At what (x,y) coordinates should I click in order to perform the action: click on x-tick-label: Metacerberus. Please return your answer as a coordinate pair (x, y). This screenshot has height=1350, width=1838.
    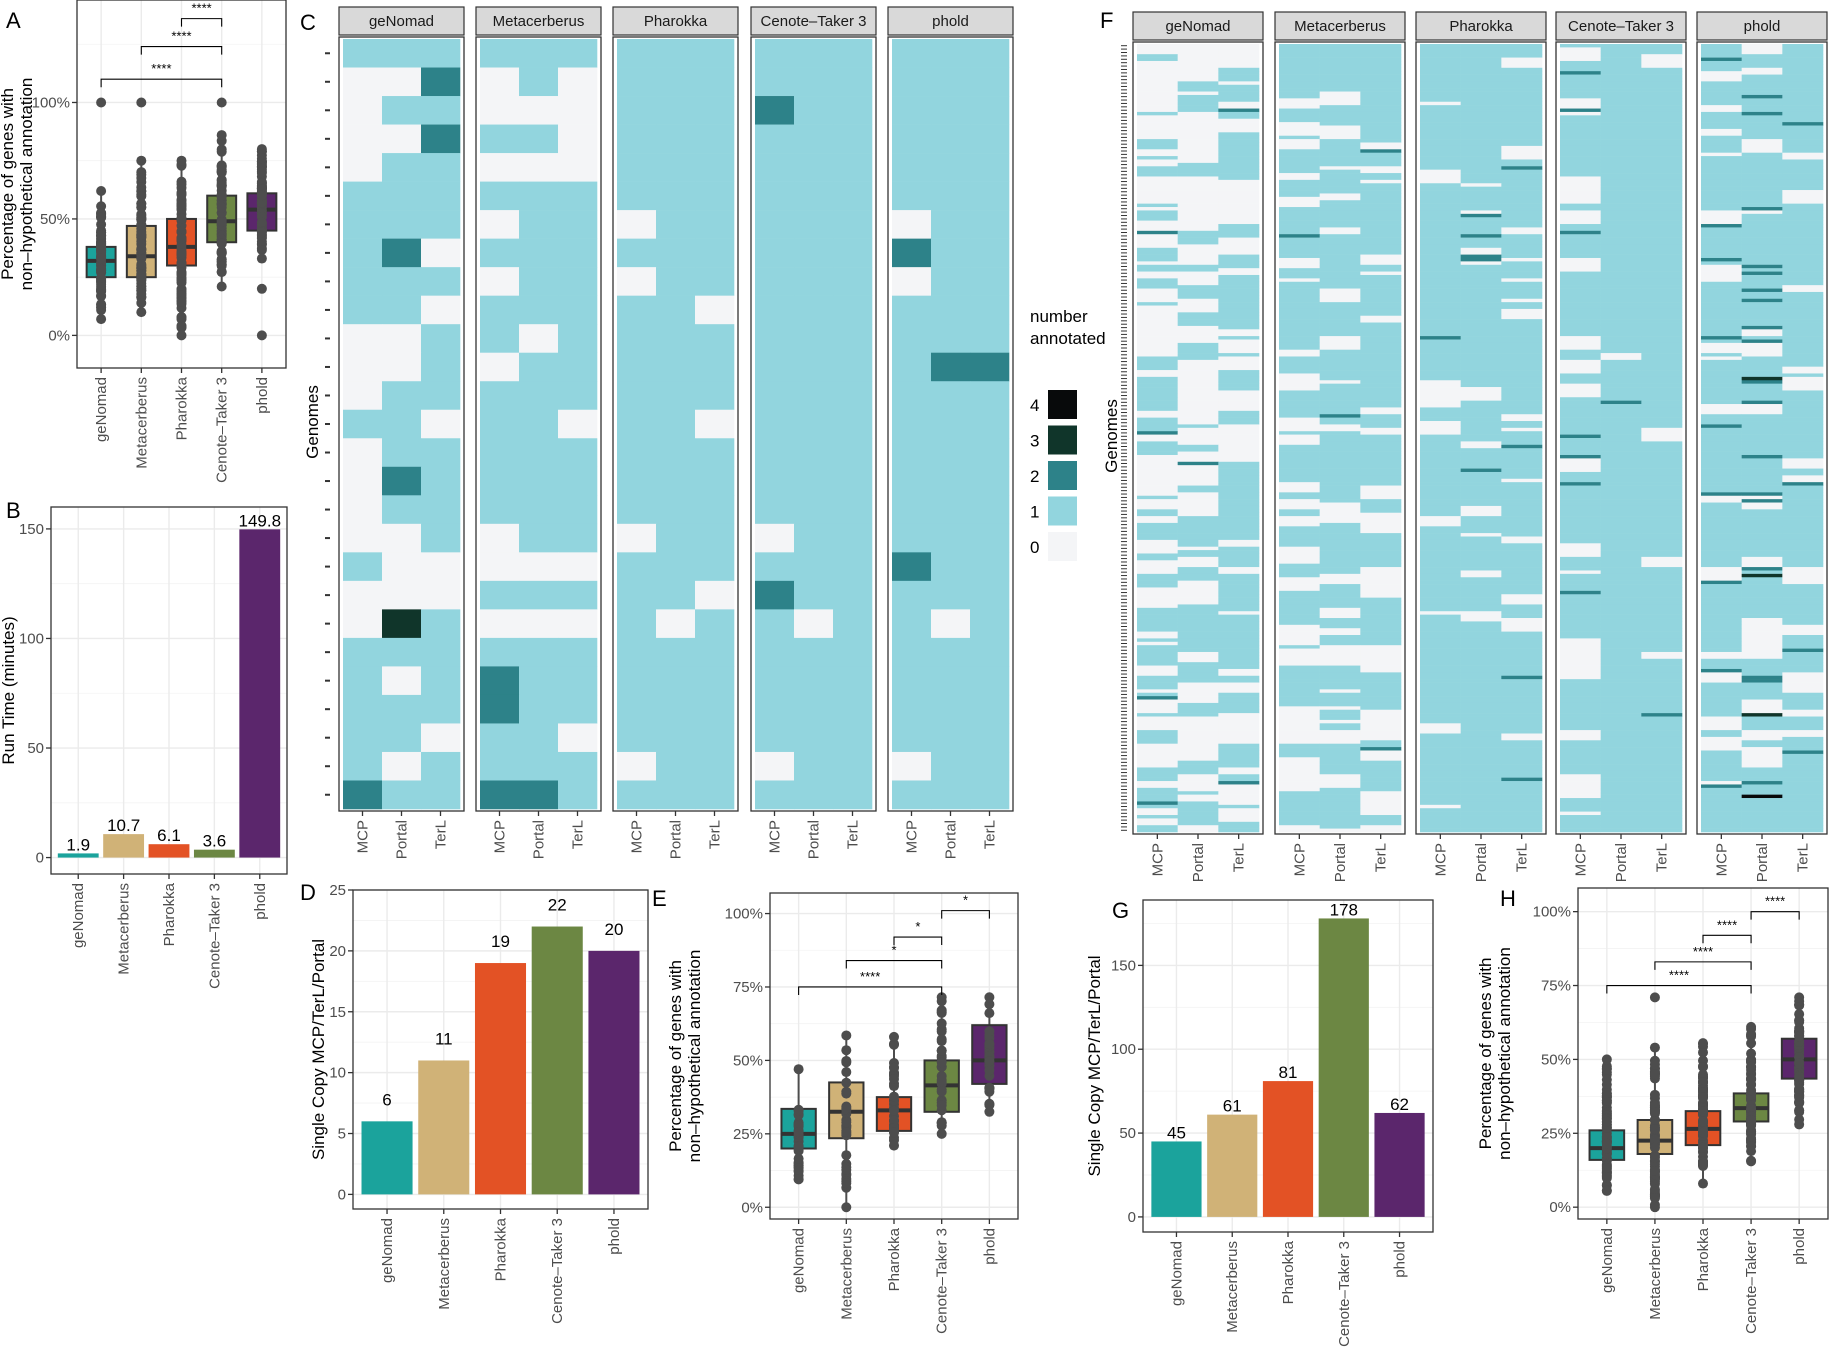
    Looking at the image, I should click on (444, 1264).